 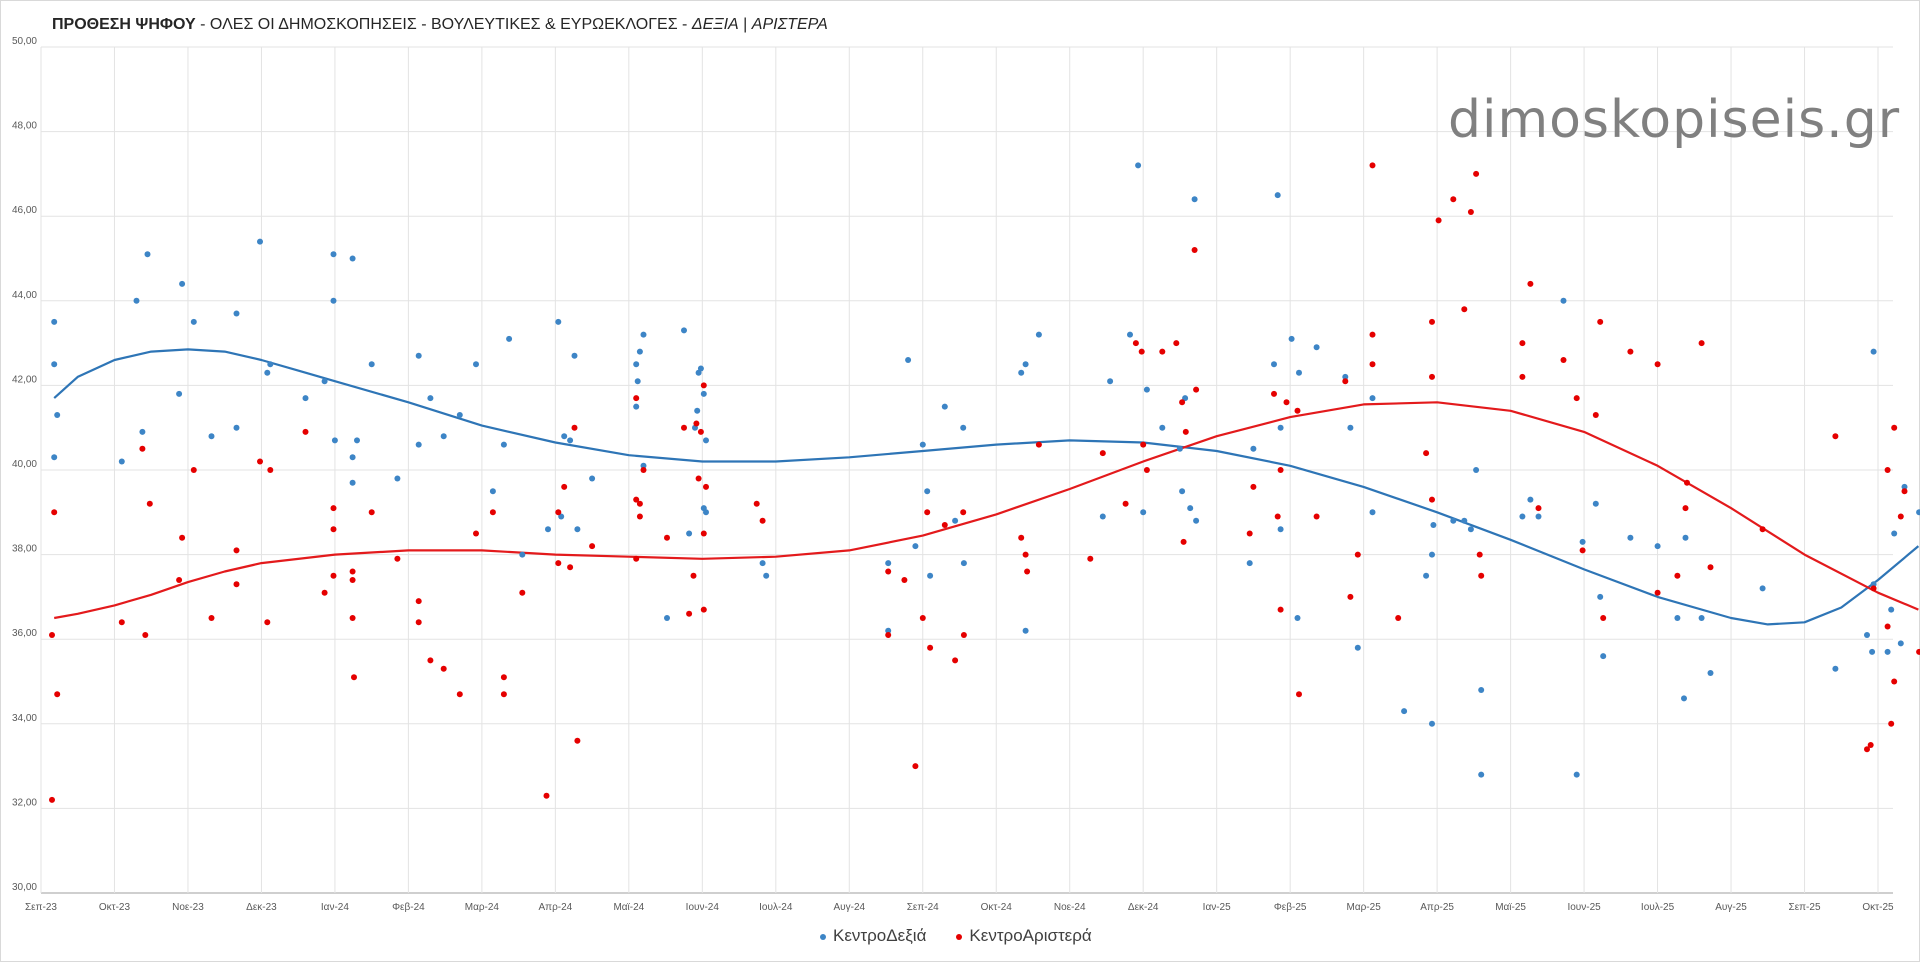 I want to click on legend-item-centre-left: ΚεντροΑριστερά, so click(x=1024, y=936).